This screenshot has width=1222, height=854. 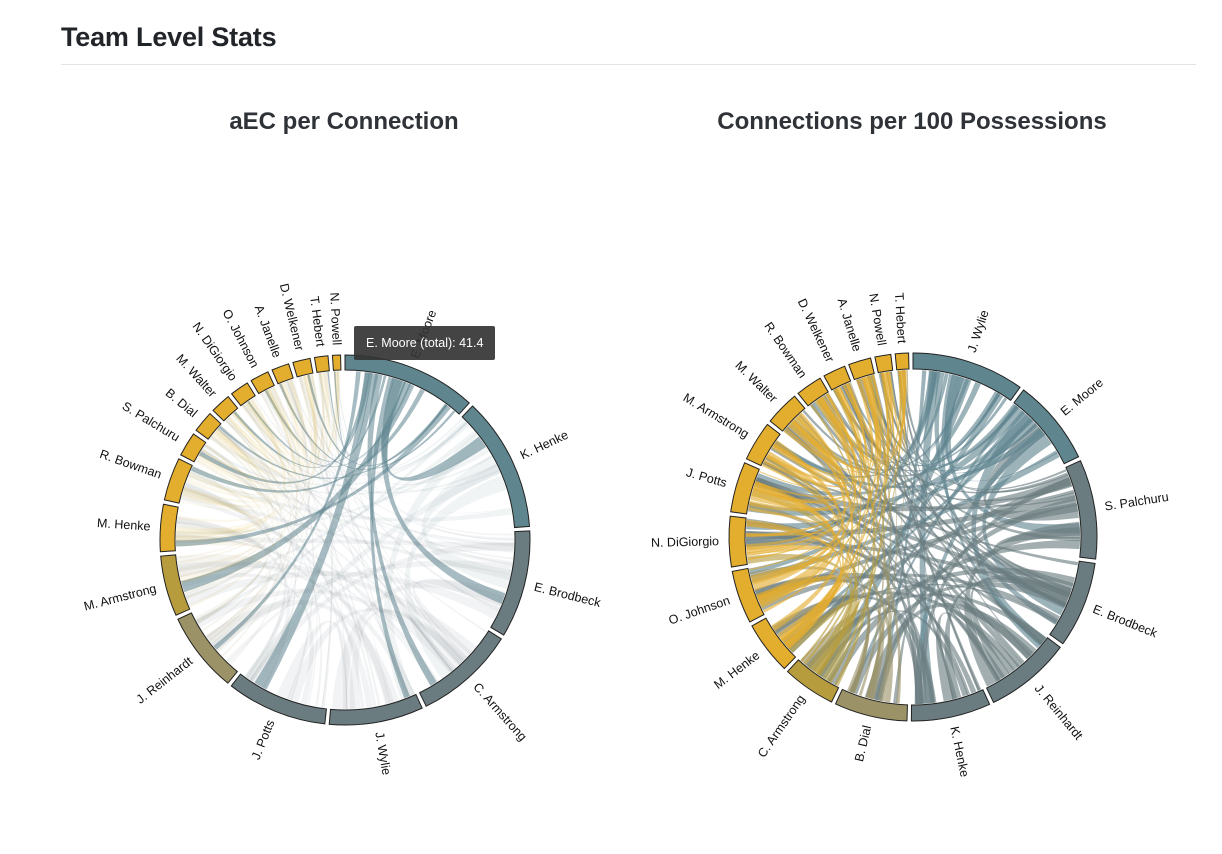 I want to click on ribbon-k-henke-n-digiorgio, so click(x=354, y=439).